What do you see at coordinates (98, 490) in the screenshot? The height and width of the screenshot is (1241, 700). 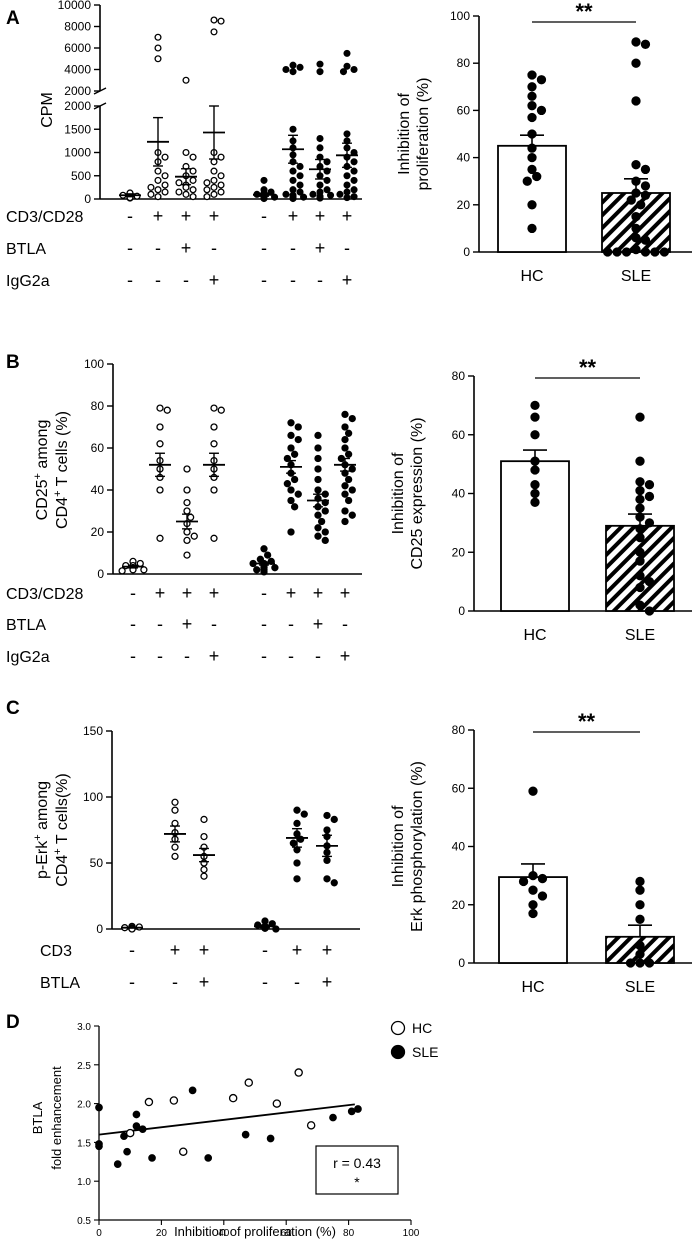 I see `b-dot-y-tick-label: 40` at bounding box center [98, 490].